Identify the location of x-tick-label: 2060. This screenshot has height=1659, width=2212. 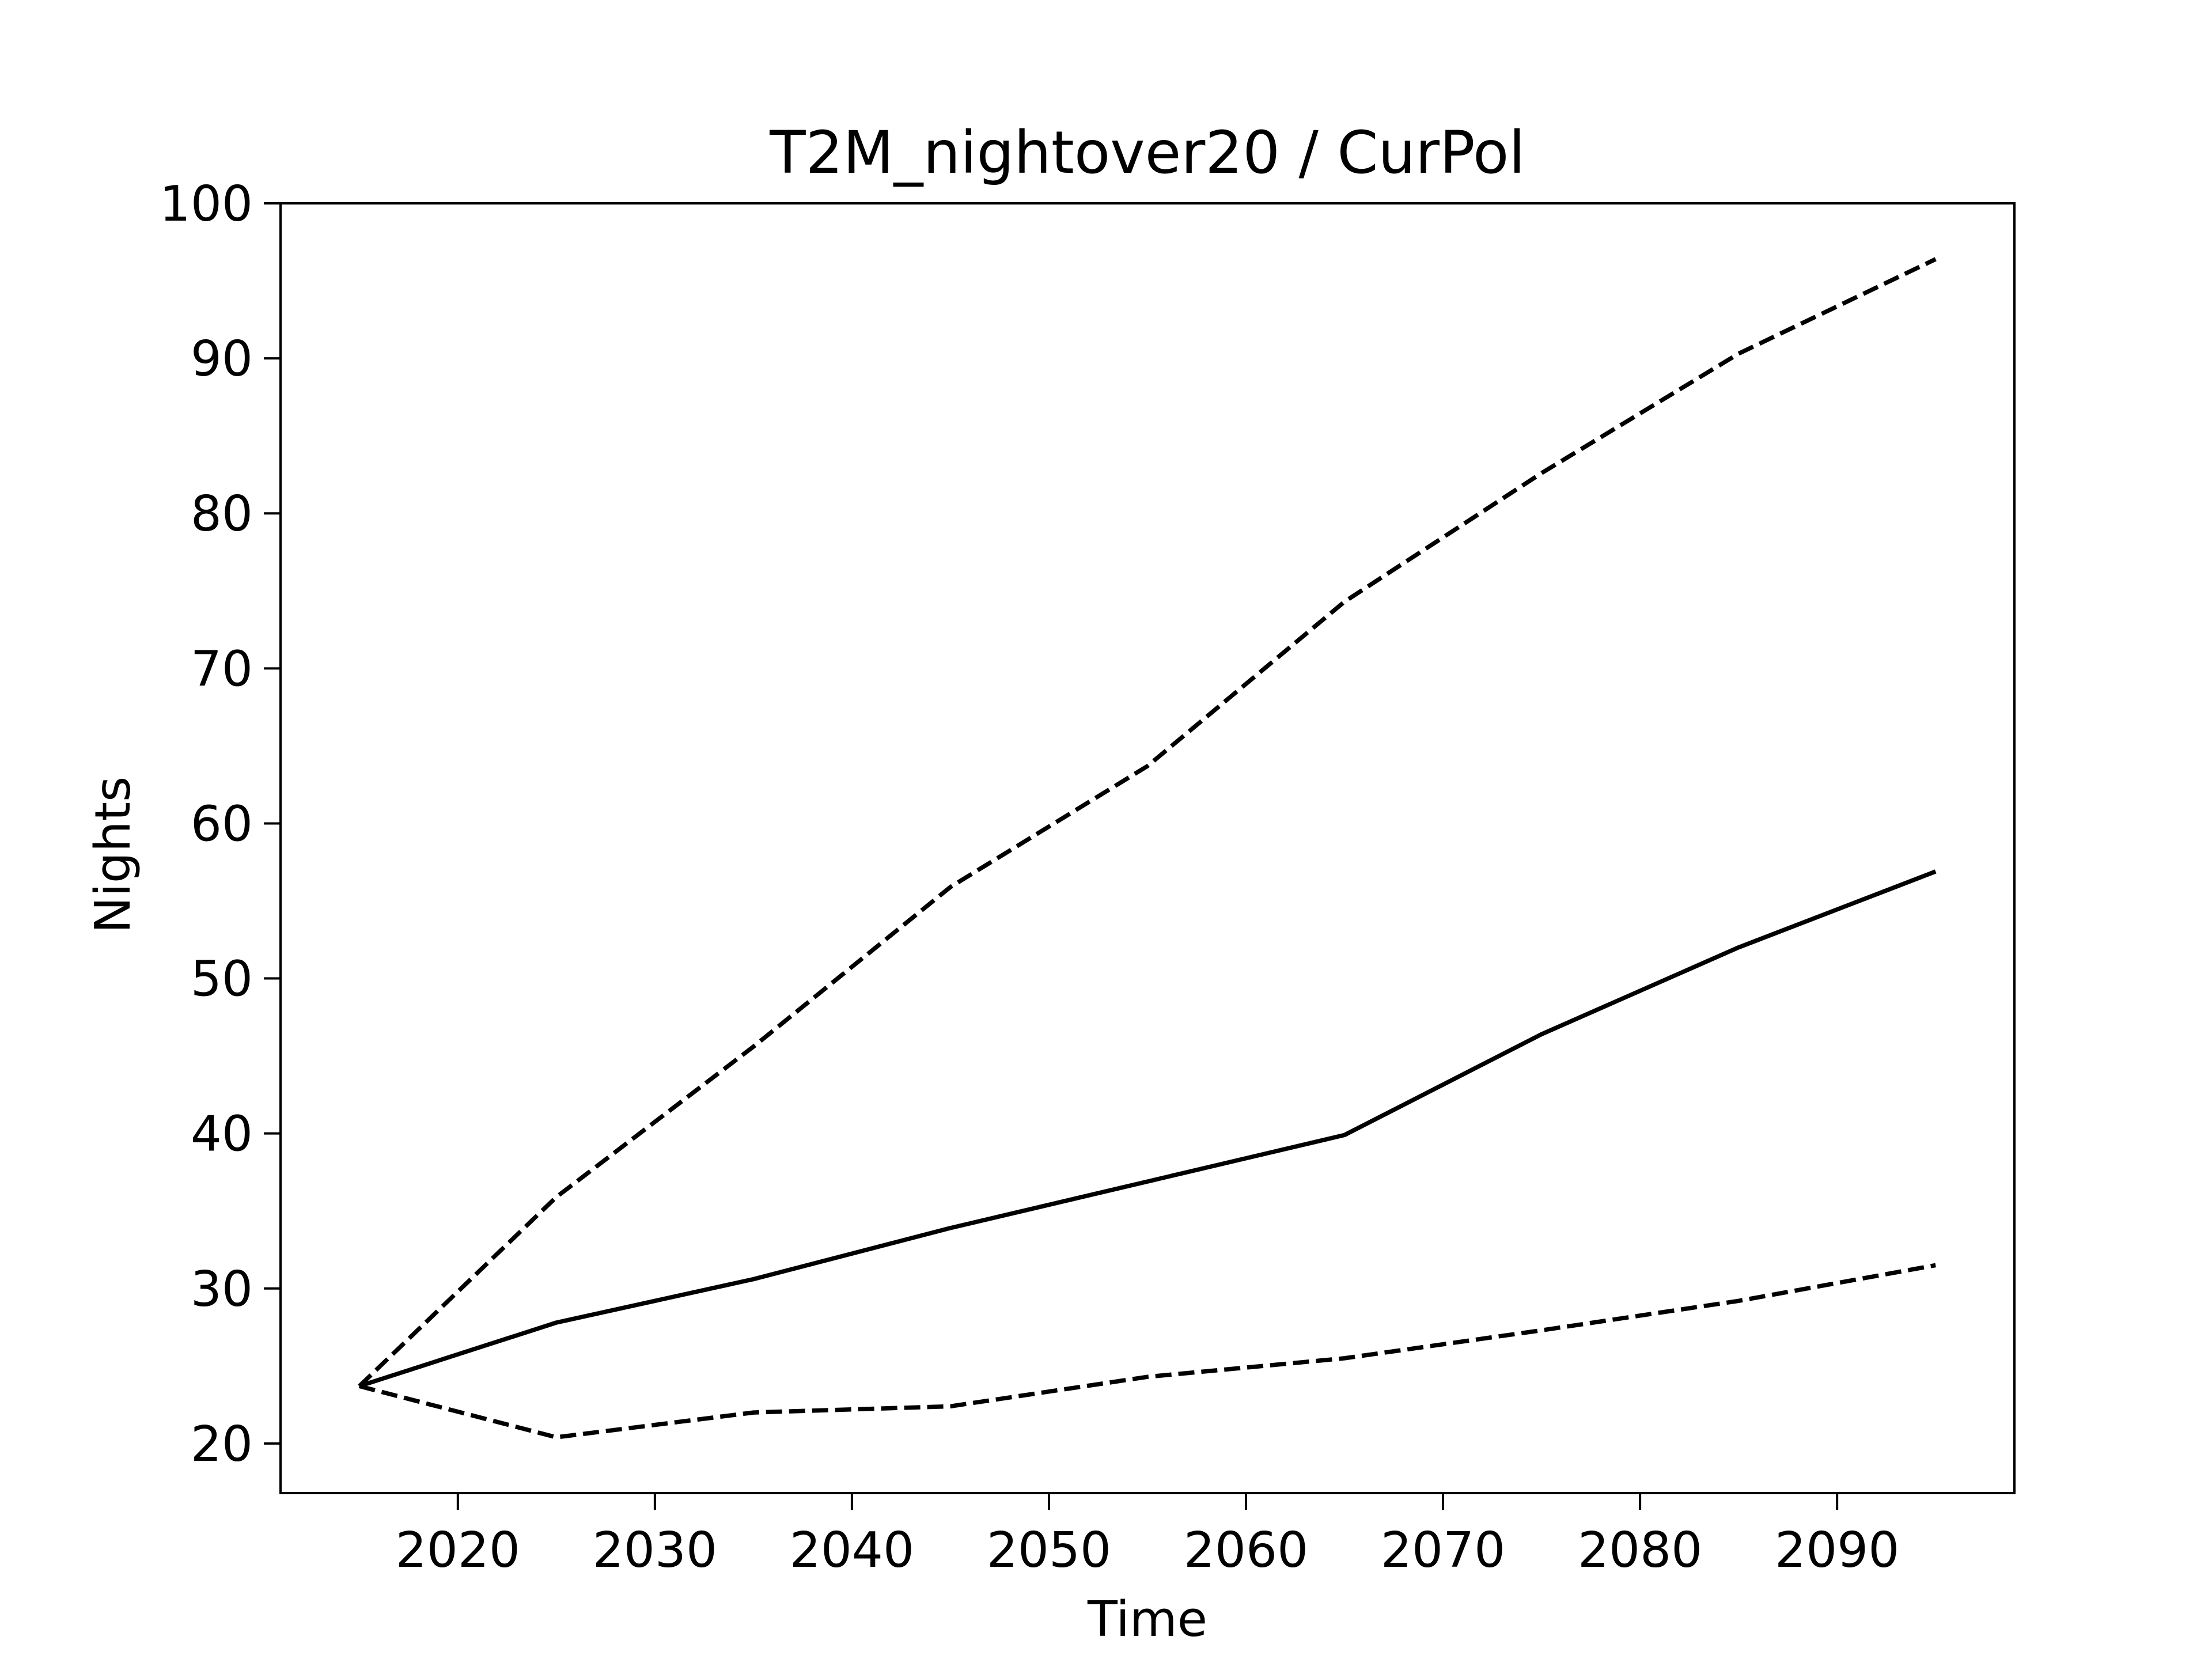
(1246, 1550).